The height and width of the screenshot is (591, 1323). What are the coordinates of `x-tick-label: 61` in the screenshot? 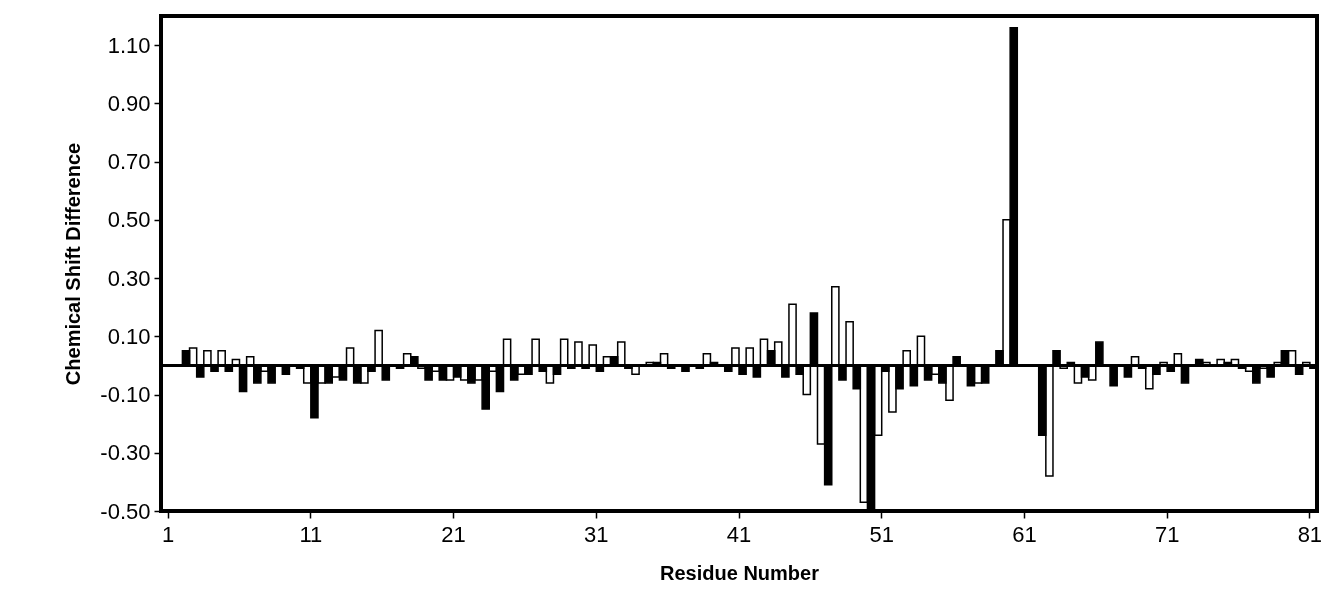 It's located at (1024, 534).